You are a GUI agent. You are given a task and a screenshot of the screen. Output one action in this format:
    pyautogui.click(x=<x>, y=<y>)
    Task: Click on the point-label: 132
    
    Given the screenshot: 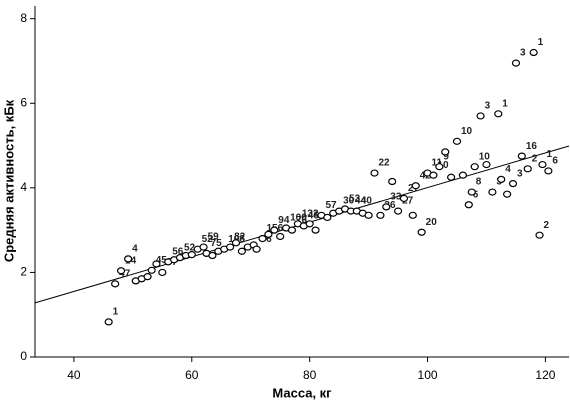 What is the action you would take?
    pyautogui.click(x=310, y=213)
    